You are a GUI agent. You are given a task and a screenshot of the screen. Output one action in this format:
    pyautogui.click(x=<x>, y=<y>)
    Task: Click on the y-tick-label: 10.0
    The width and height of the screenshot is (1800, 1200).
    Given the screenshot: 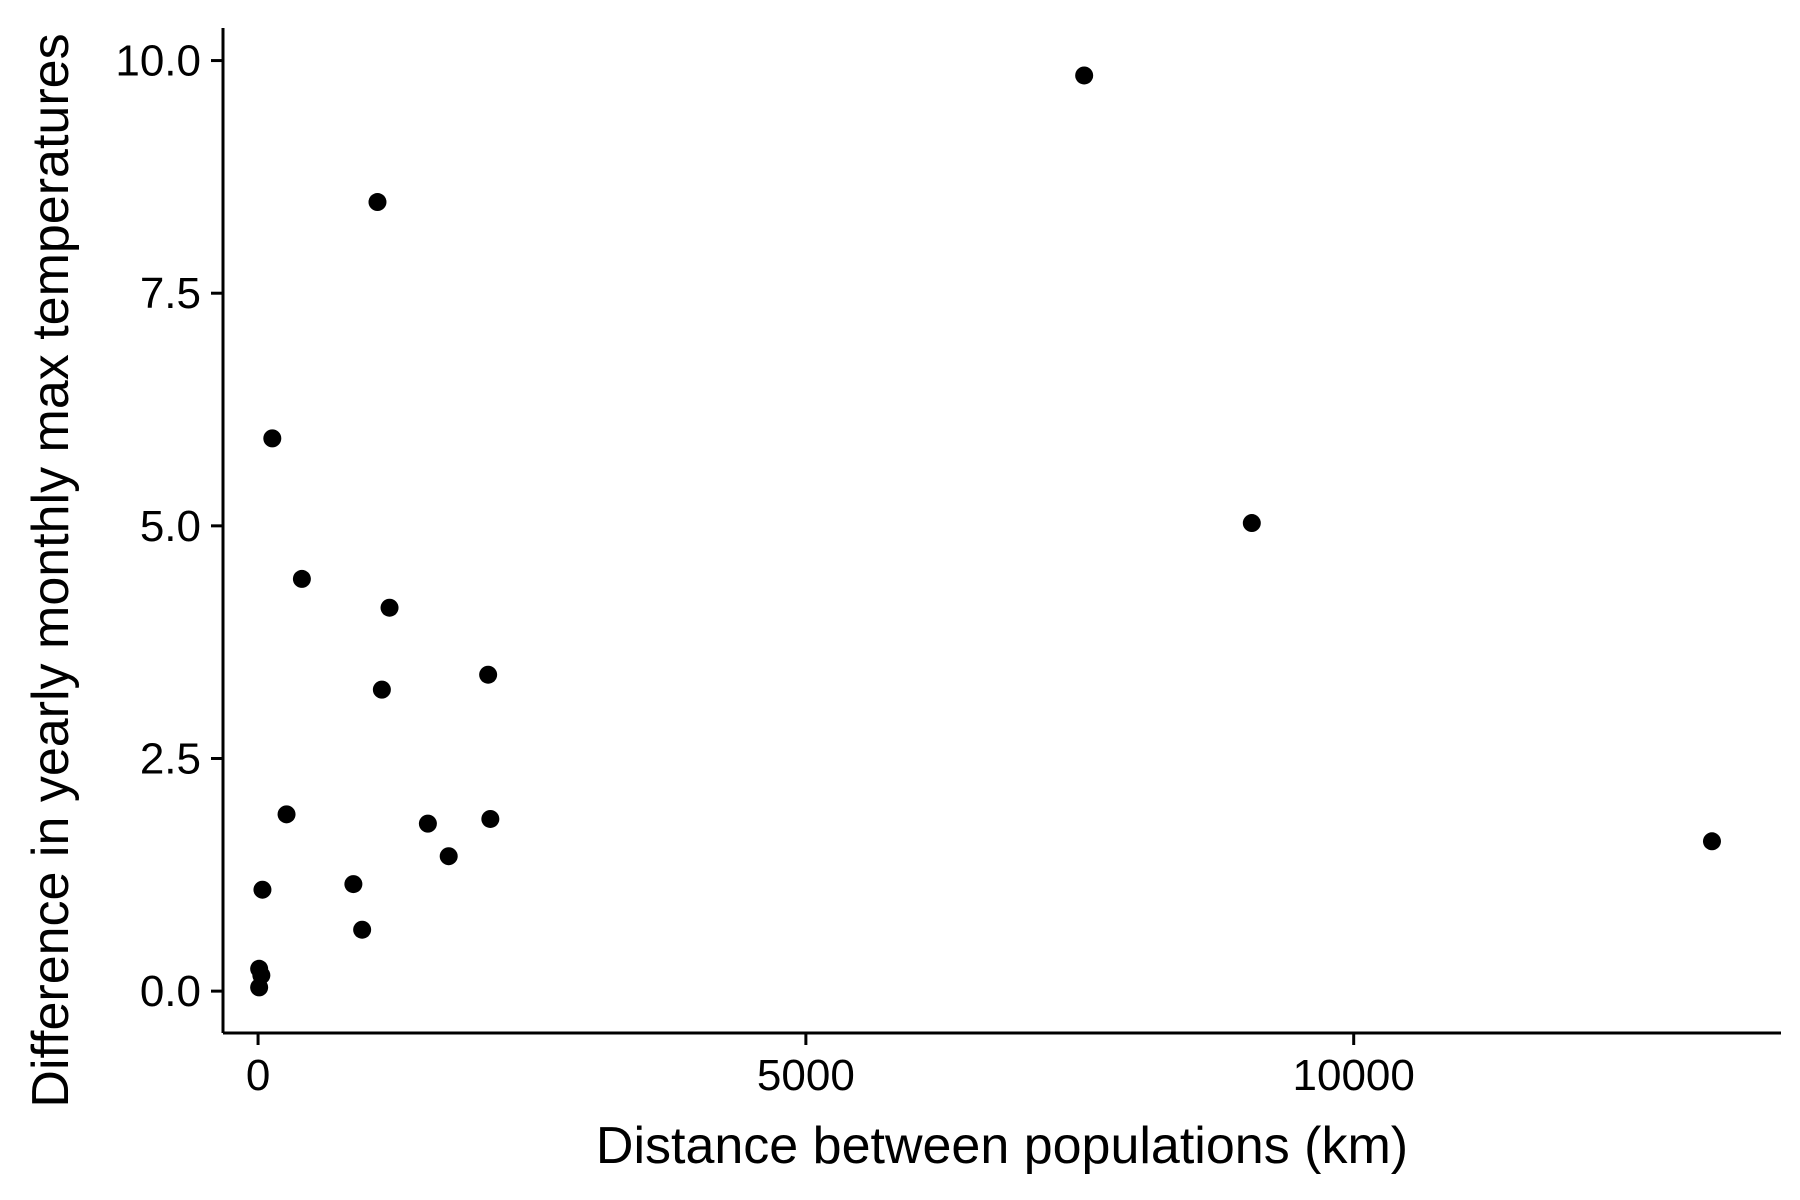 What is the action you would take?
    pyautogui.click(x=158, y=61)
    